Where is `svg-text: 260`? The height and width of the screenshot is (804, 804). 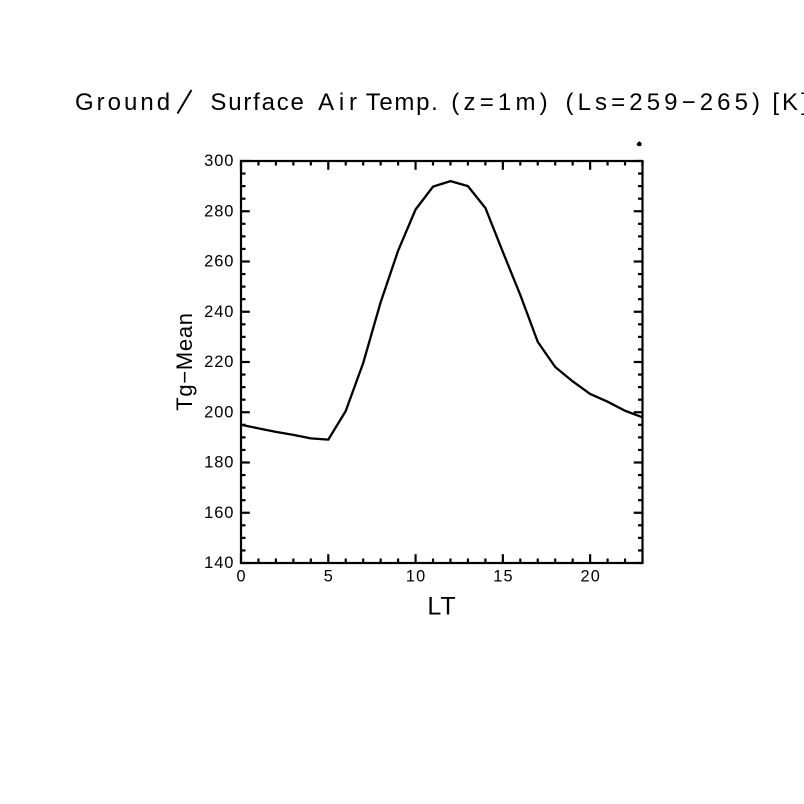
svg-text: 260 is located at coordinates (219, 262).